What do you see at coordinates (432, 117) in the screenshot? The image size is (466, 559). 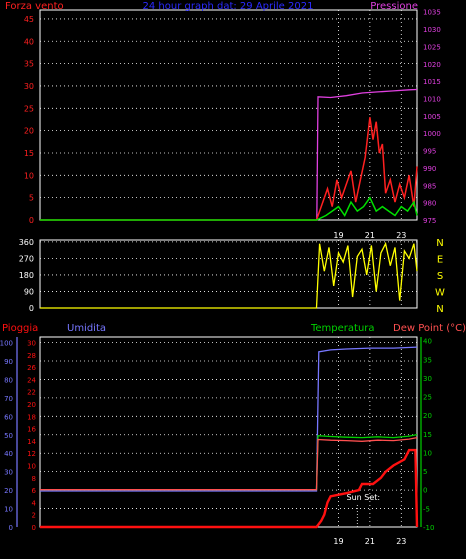 I see `y-tick-label-right: 1005` at bounding box center [432, 117].